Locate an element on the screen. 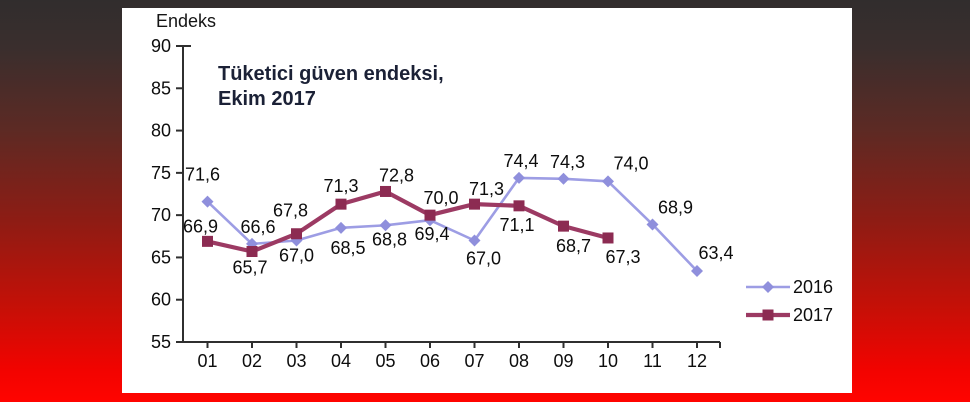  series-line-2017 is located at coordinates (408, 221).